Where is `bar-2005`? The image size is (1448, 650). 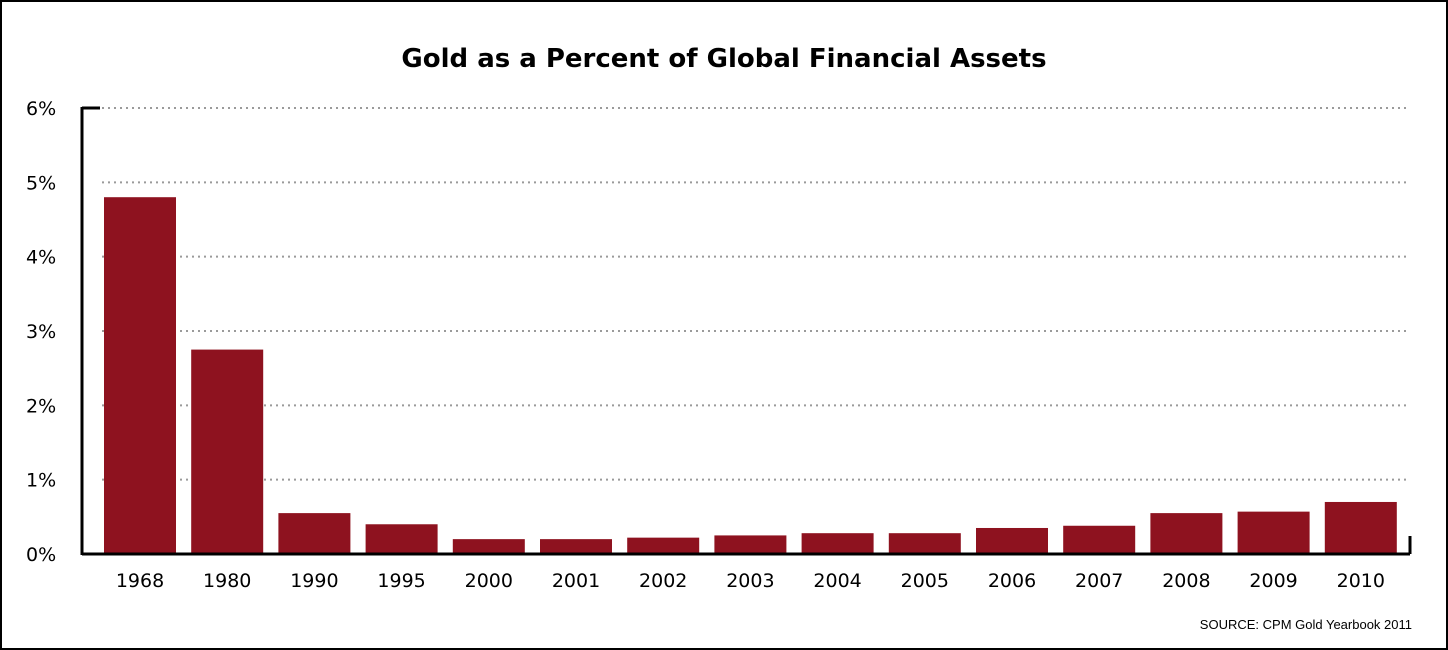
bar-2005 is located at coordinates (924, 543).